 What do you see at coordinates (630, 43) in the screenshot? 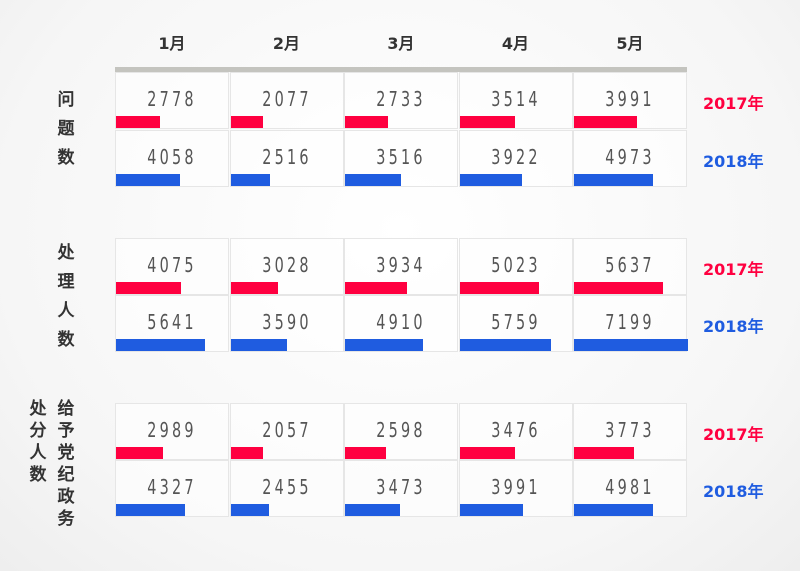
I see `month-header: 5月` at bounding box center [630, 43].